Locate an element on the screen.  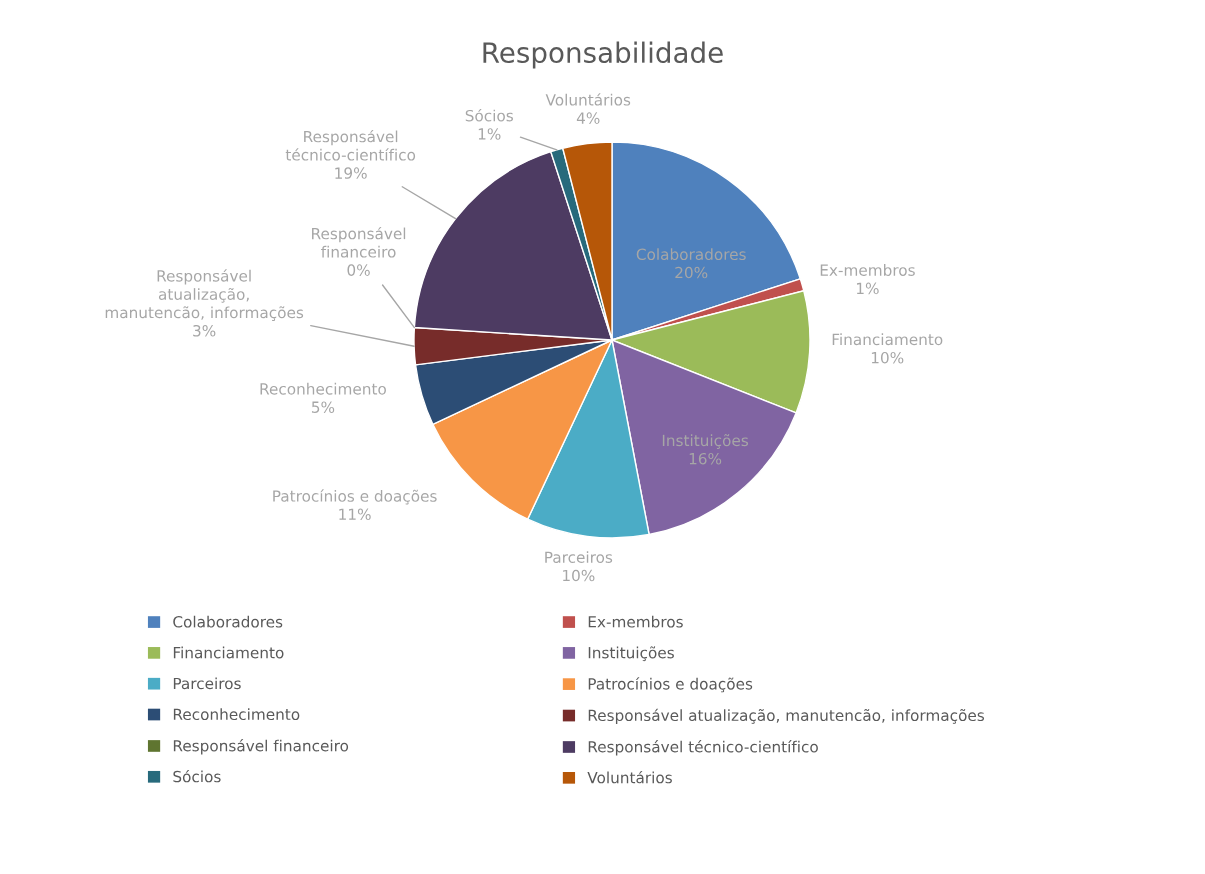
data-label: 20% is located at coordinates (691, 272).